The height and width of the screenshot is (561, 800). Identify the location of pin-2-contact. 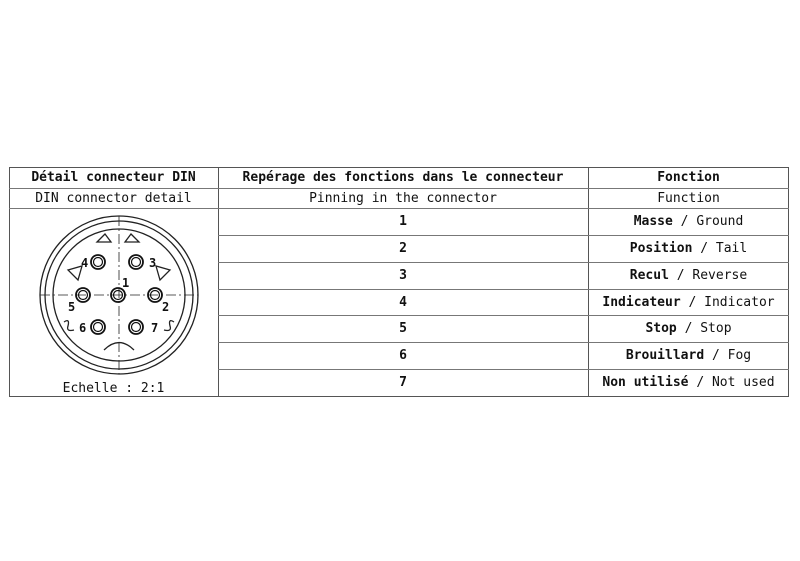
(155, 295).